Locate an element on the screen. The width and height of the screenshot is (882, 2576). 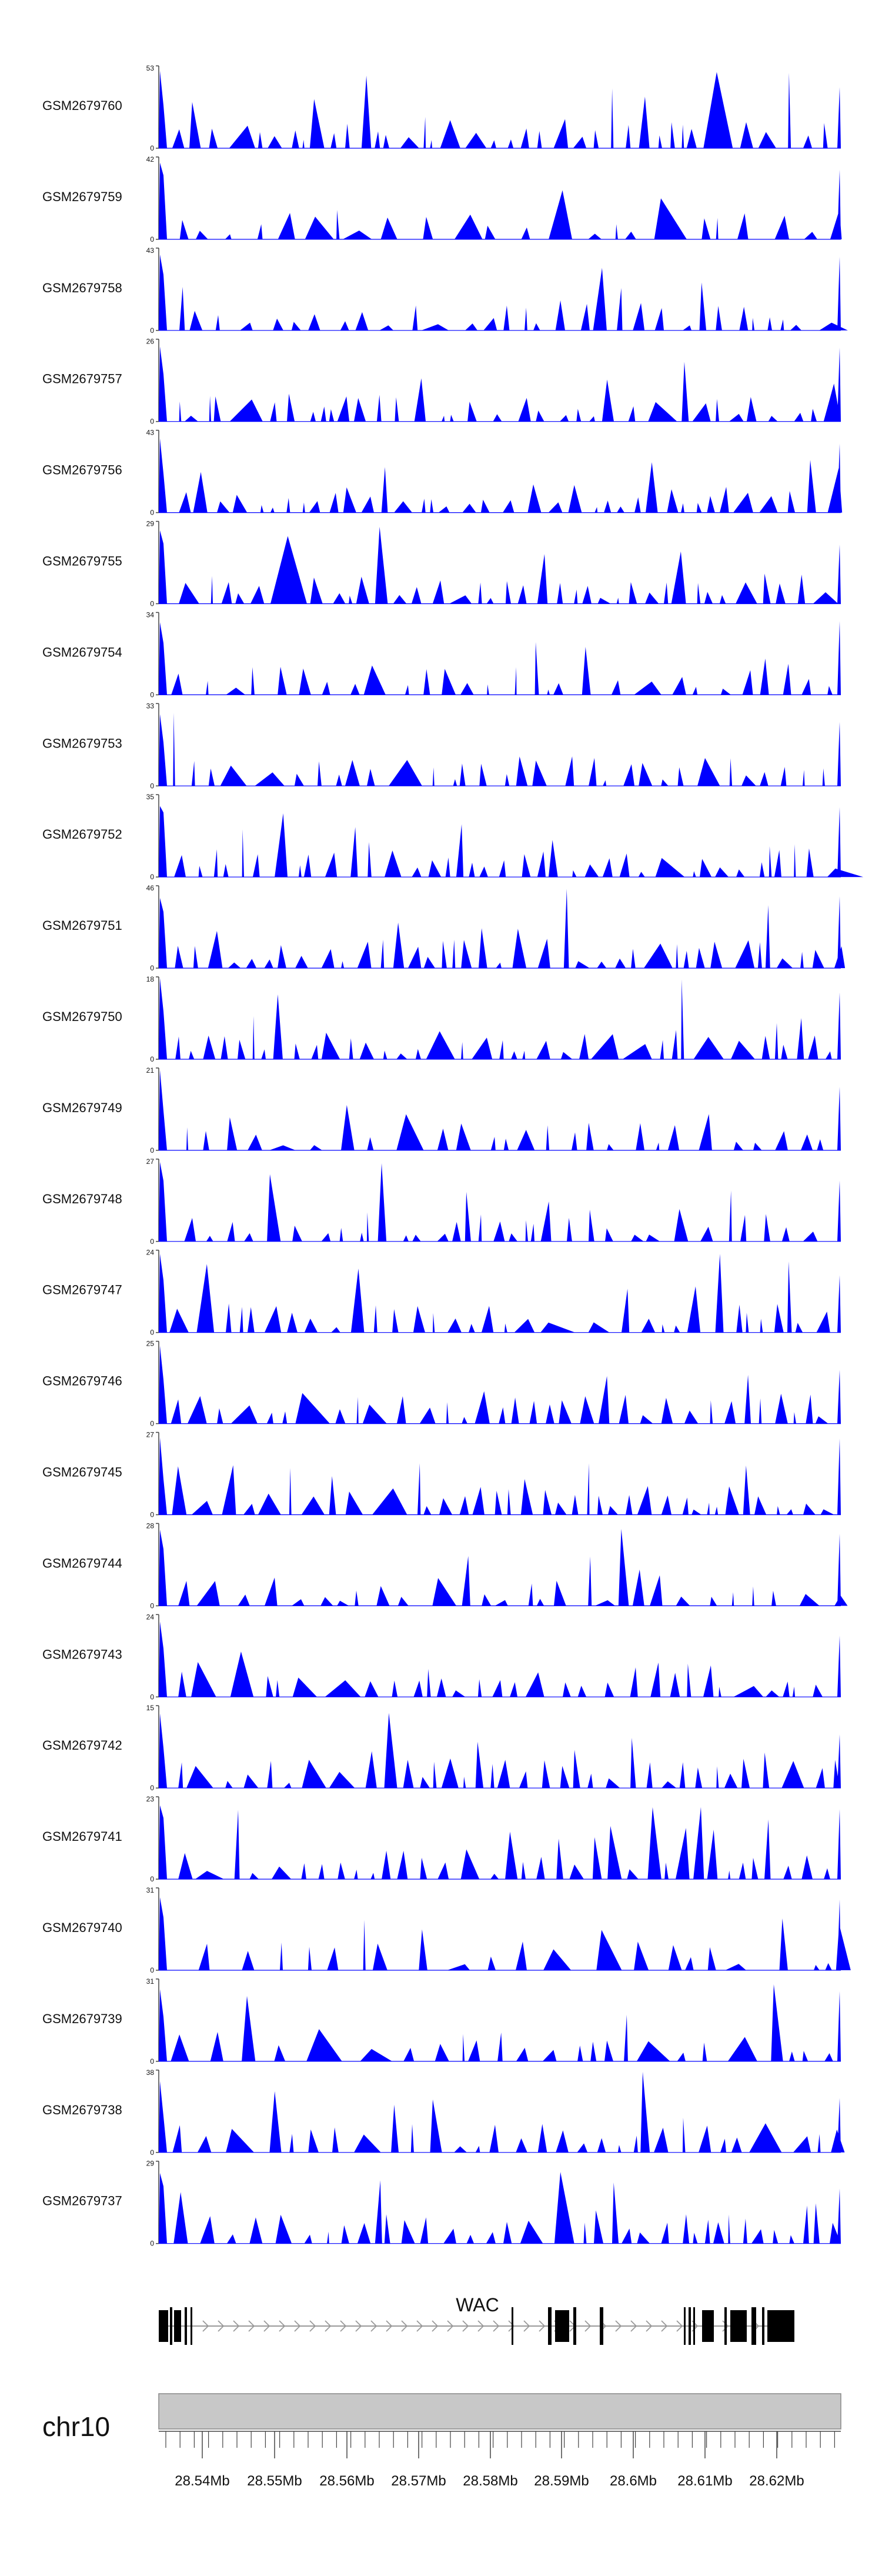
track-label: GSM2679743 is located at coordinates (82, 1654).